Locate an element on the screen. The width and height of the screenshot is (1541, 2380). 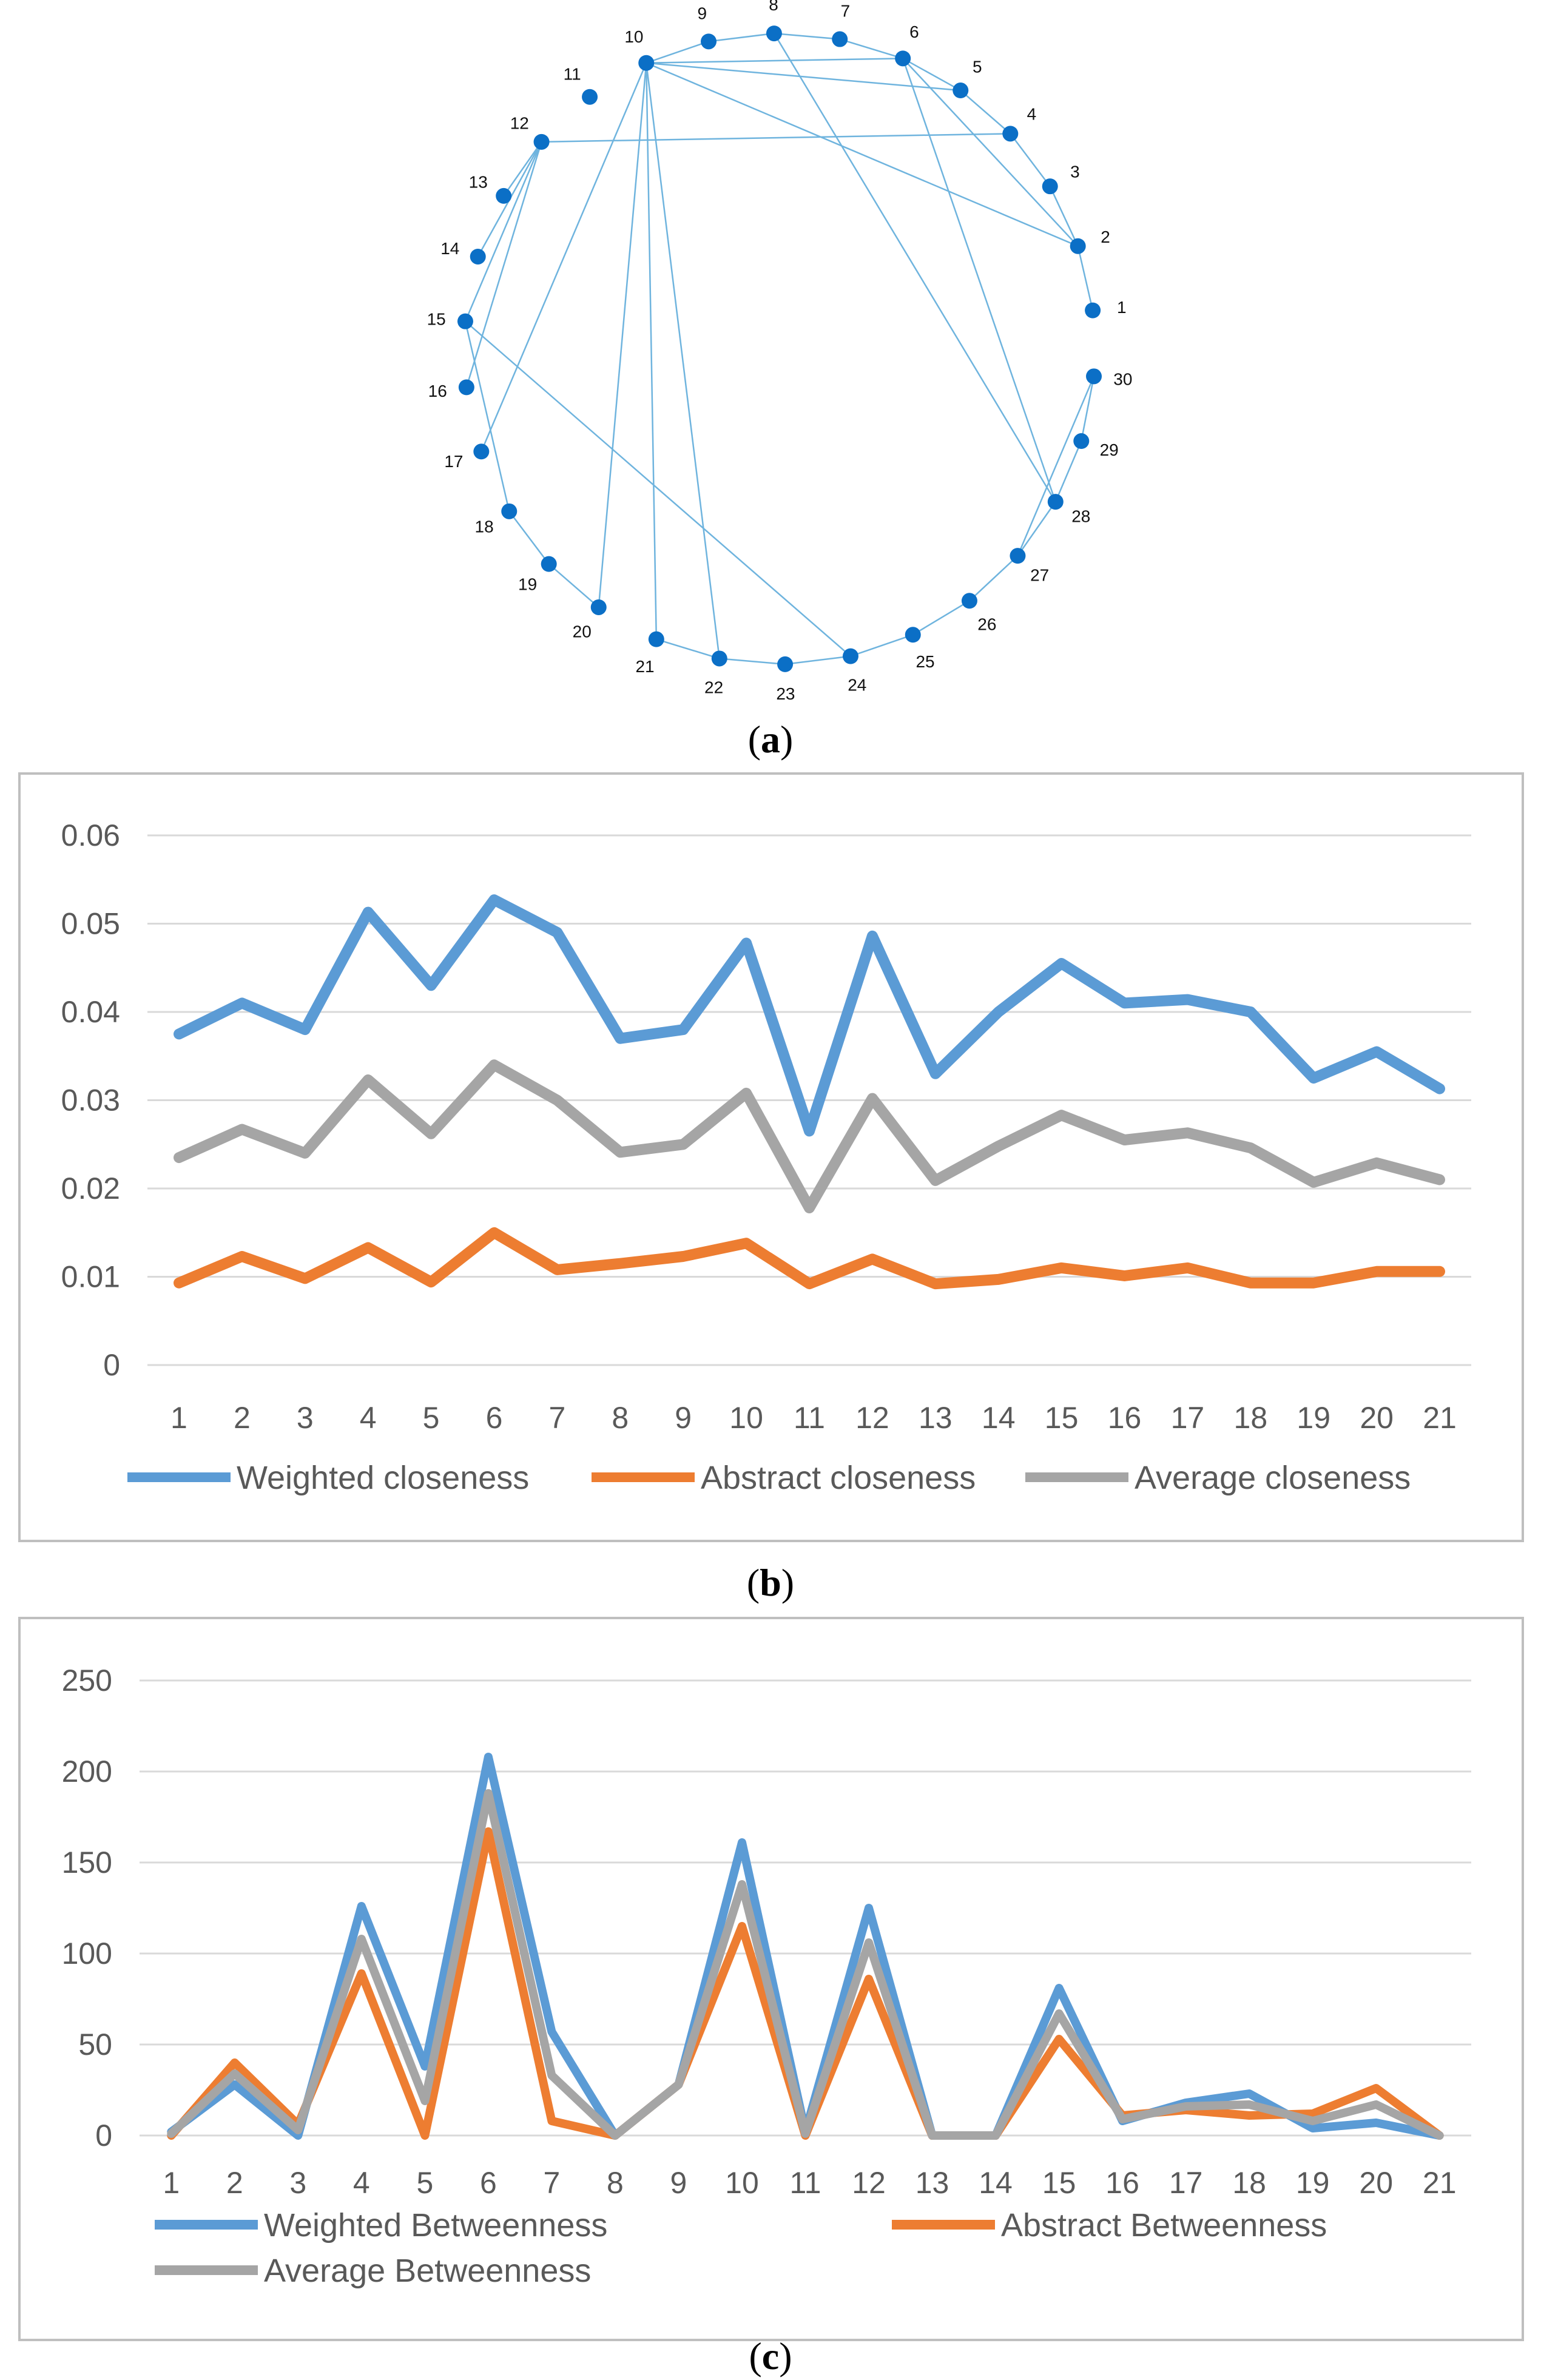
x-tick-label: 19 is located at coordinates (1313, 1418).